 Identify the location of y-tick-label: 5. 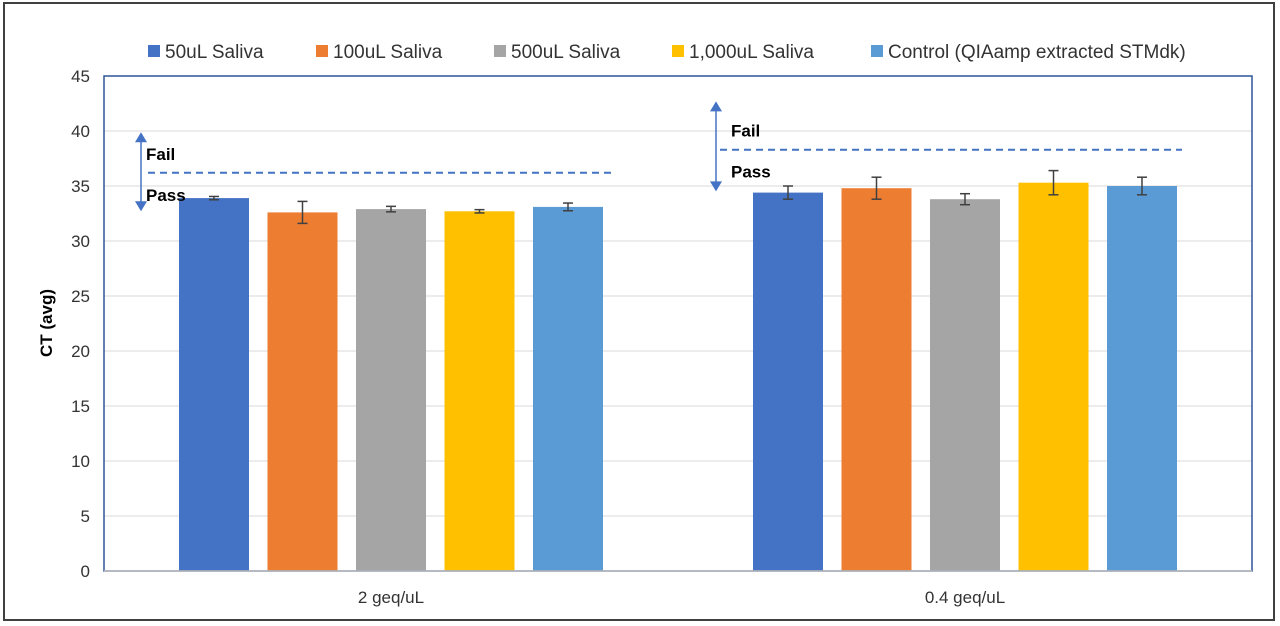
(85, 516).